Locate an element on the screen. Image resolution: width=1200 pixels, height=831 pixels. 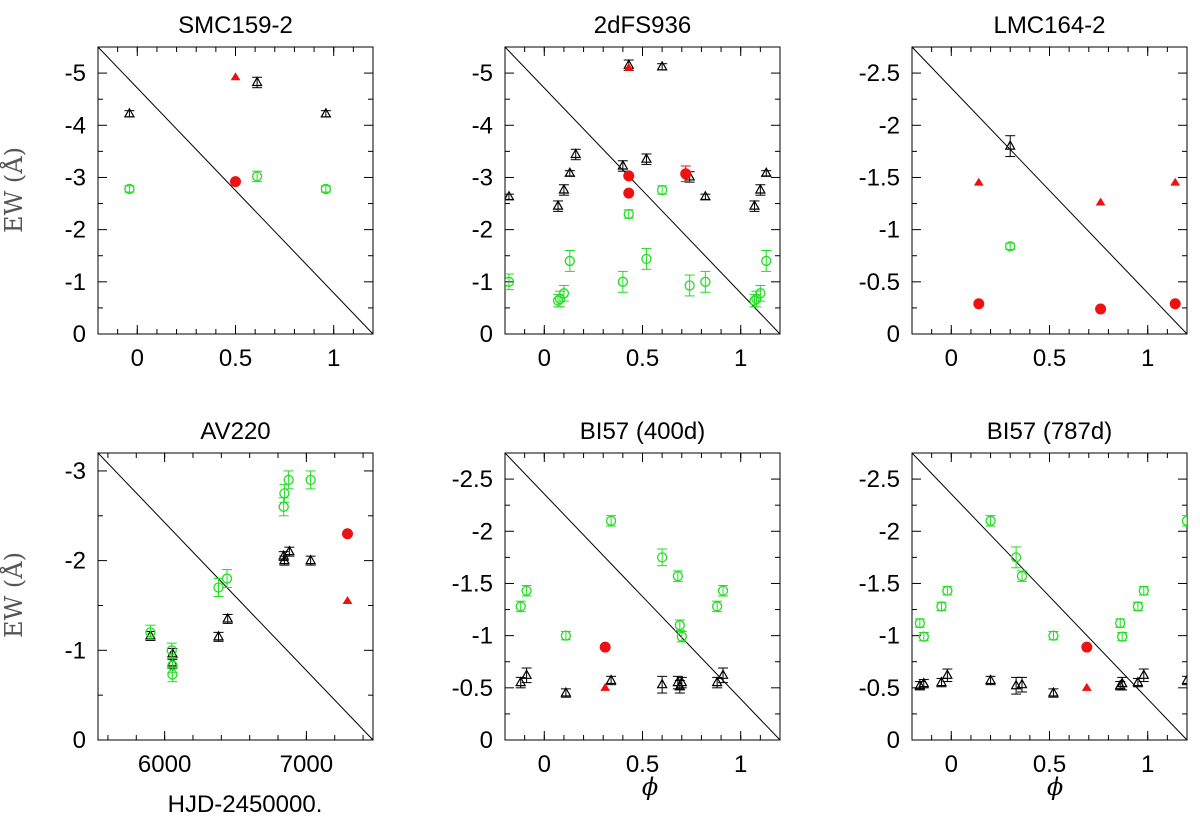
chart-title: AV220 is located at coordinates (235, 431).